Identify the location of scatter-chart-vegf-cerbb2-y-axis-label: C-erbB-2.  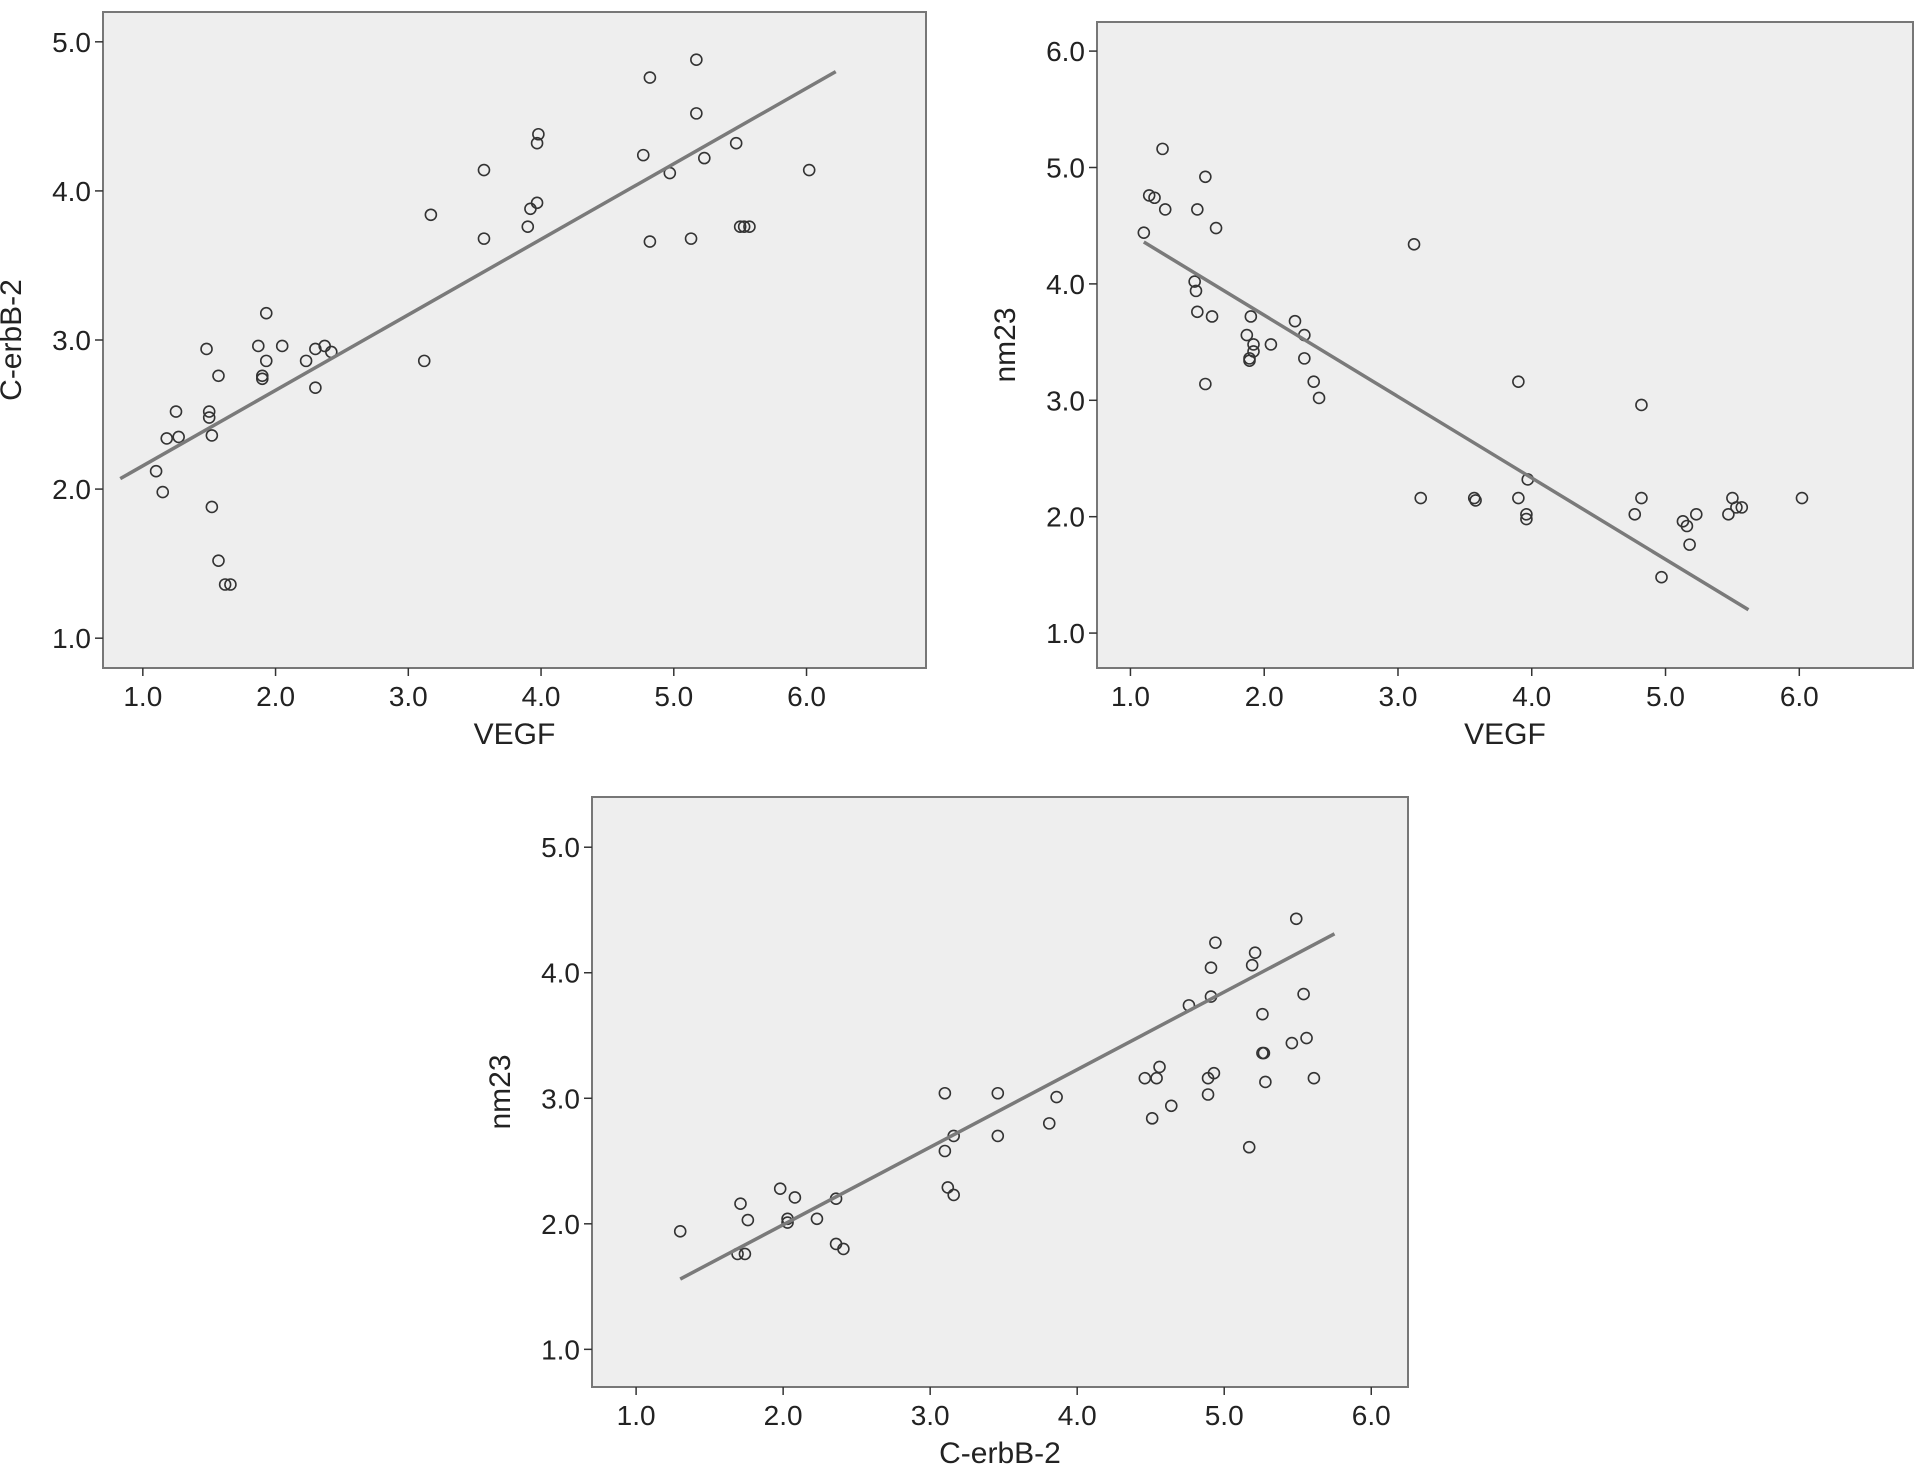
(14, 340).